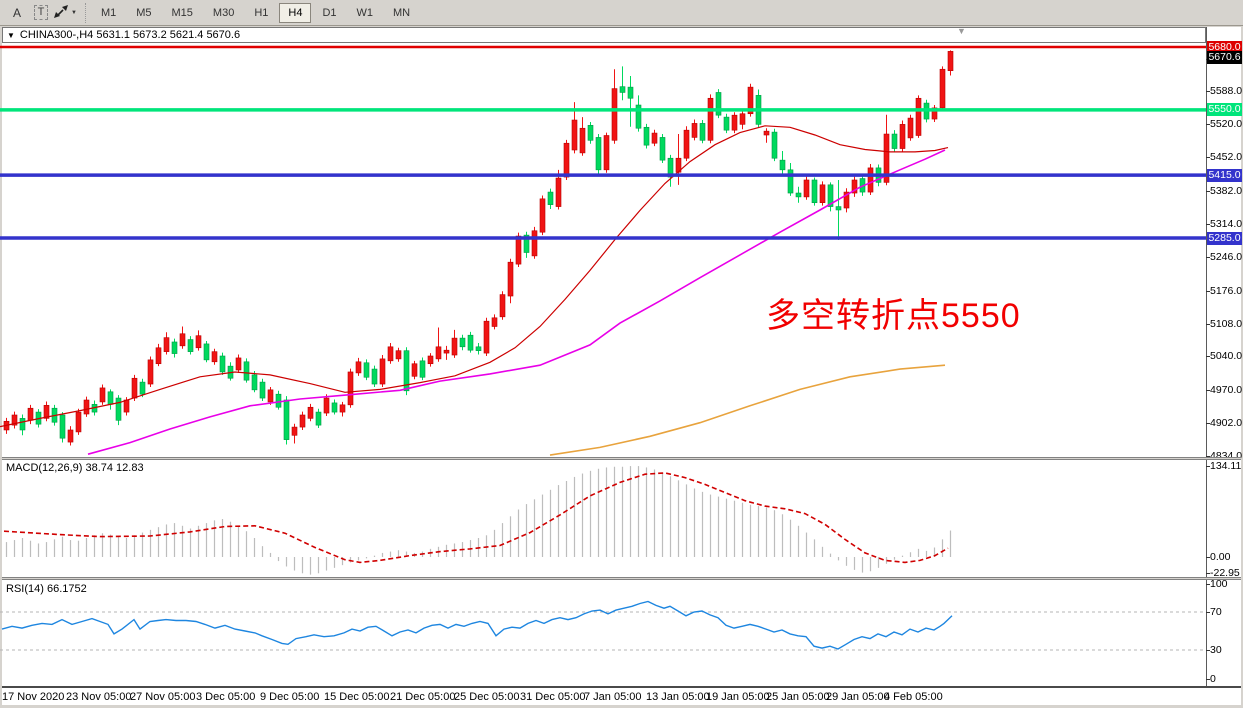 This screenshot has height=708, width=1243. I want to click on price-tick-label: 5314.0, so click(1226, 223).